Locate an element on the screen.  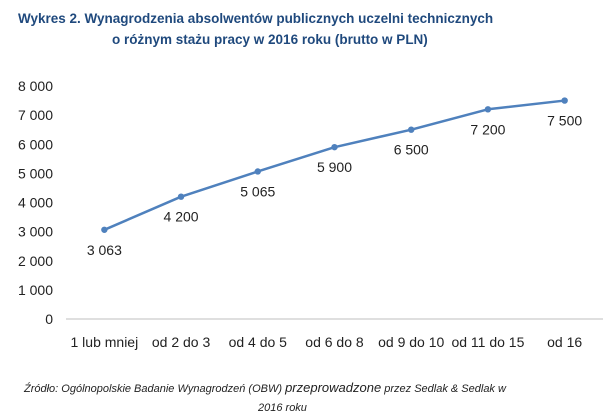
x-tick-label: od 2 do 3 is located at coordinates (181, 342).